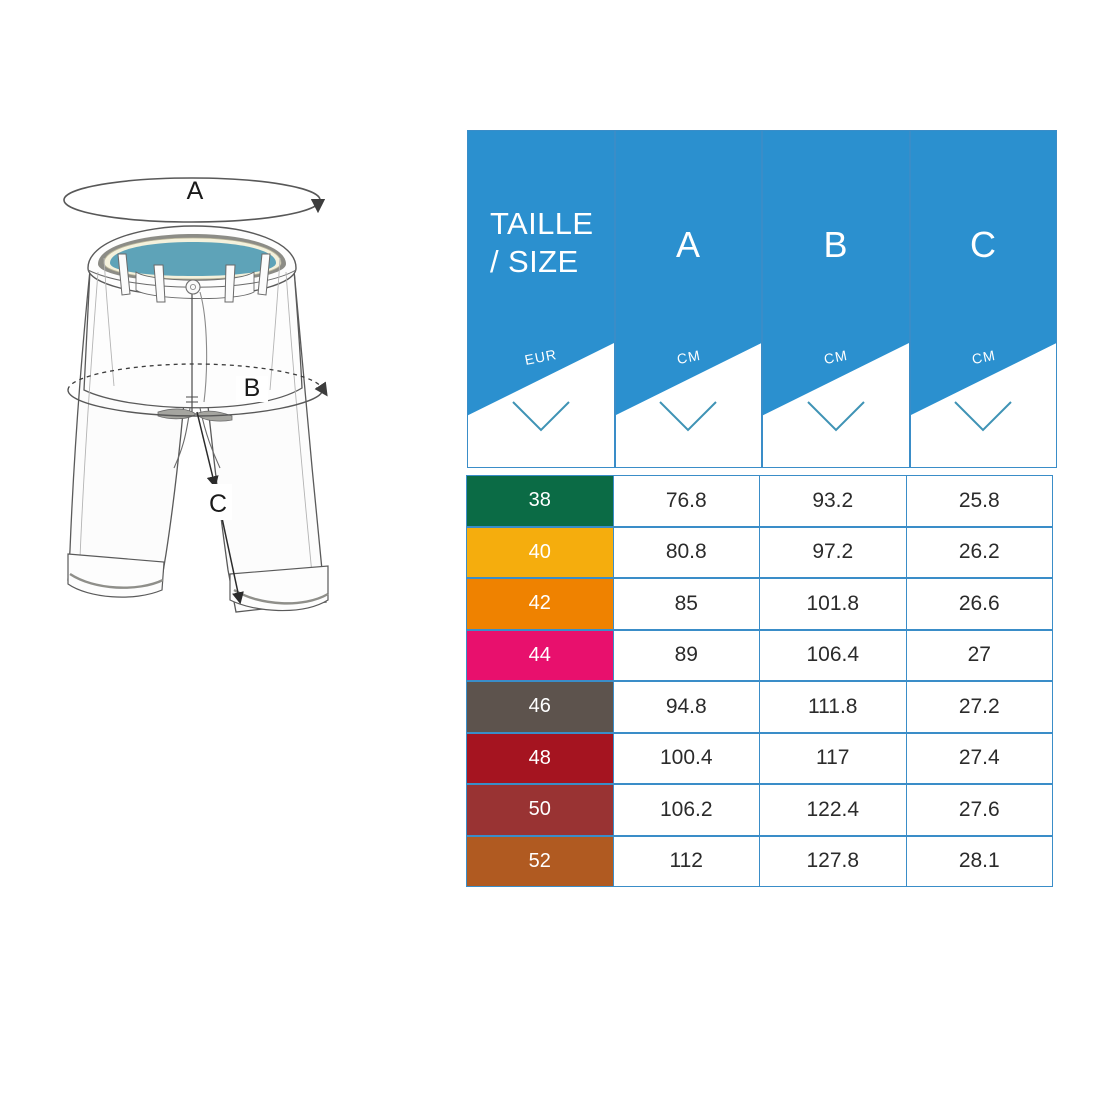 This screenshot has height=1100, width=1100. What do you see at coordinates (686, 758) in the screenshot?
I see `measure-a-cell: 100.4` at bounding box center [686, 758].